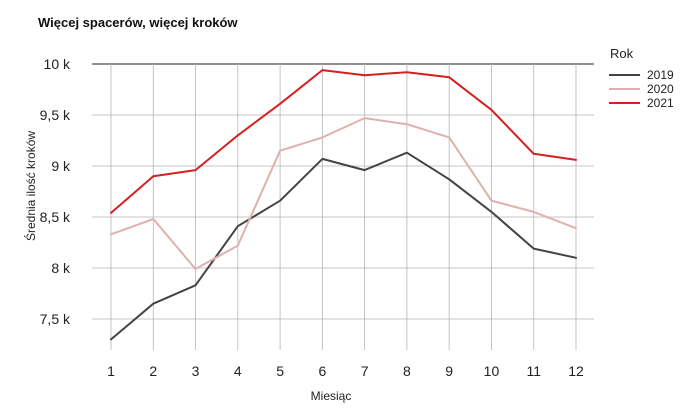 This screenshot has width=700, height=416. Describe the element at coordinates (365, 371) in the screenshot. I see `x-tick-label: 7` at that location.